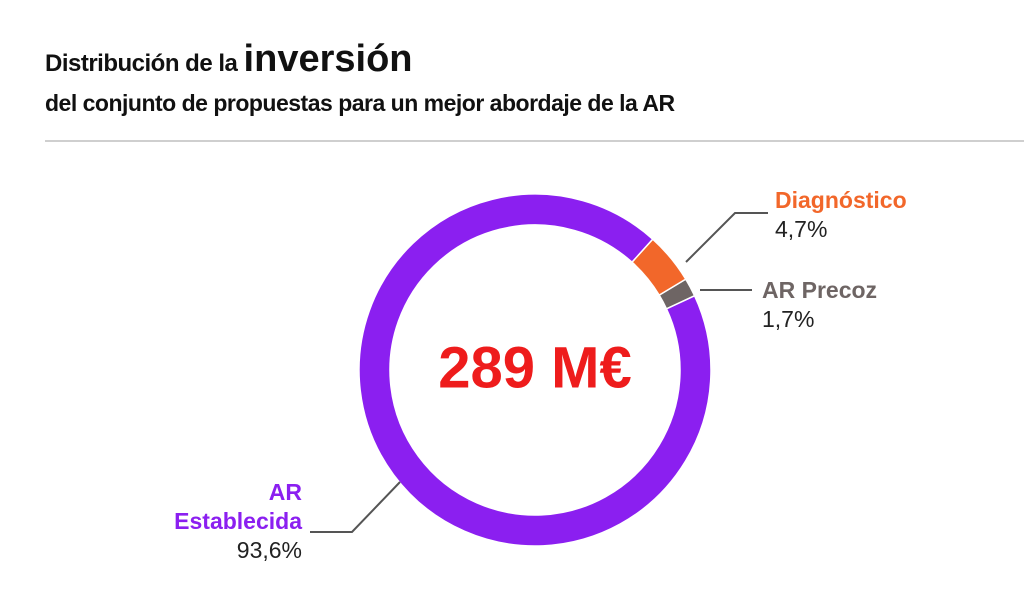  I want to click on center-label: 289 M€, so click(534, 367).